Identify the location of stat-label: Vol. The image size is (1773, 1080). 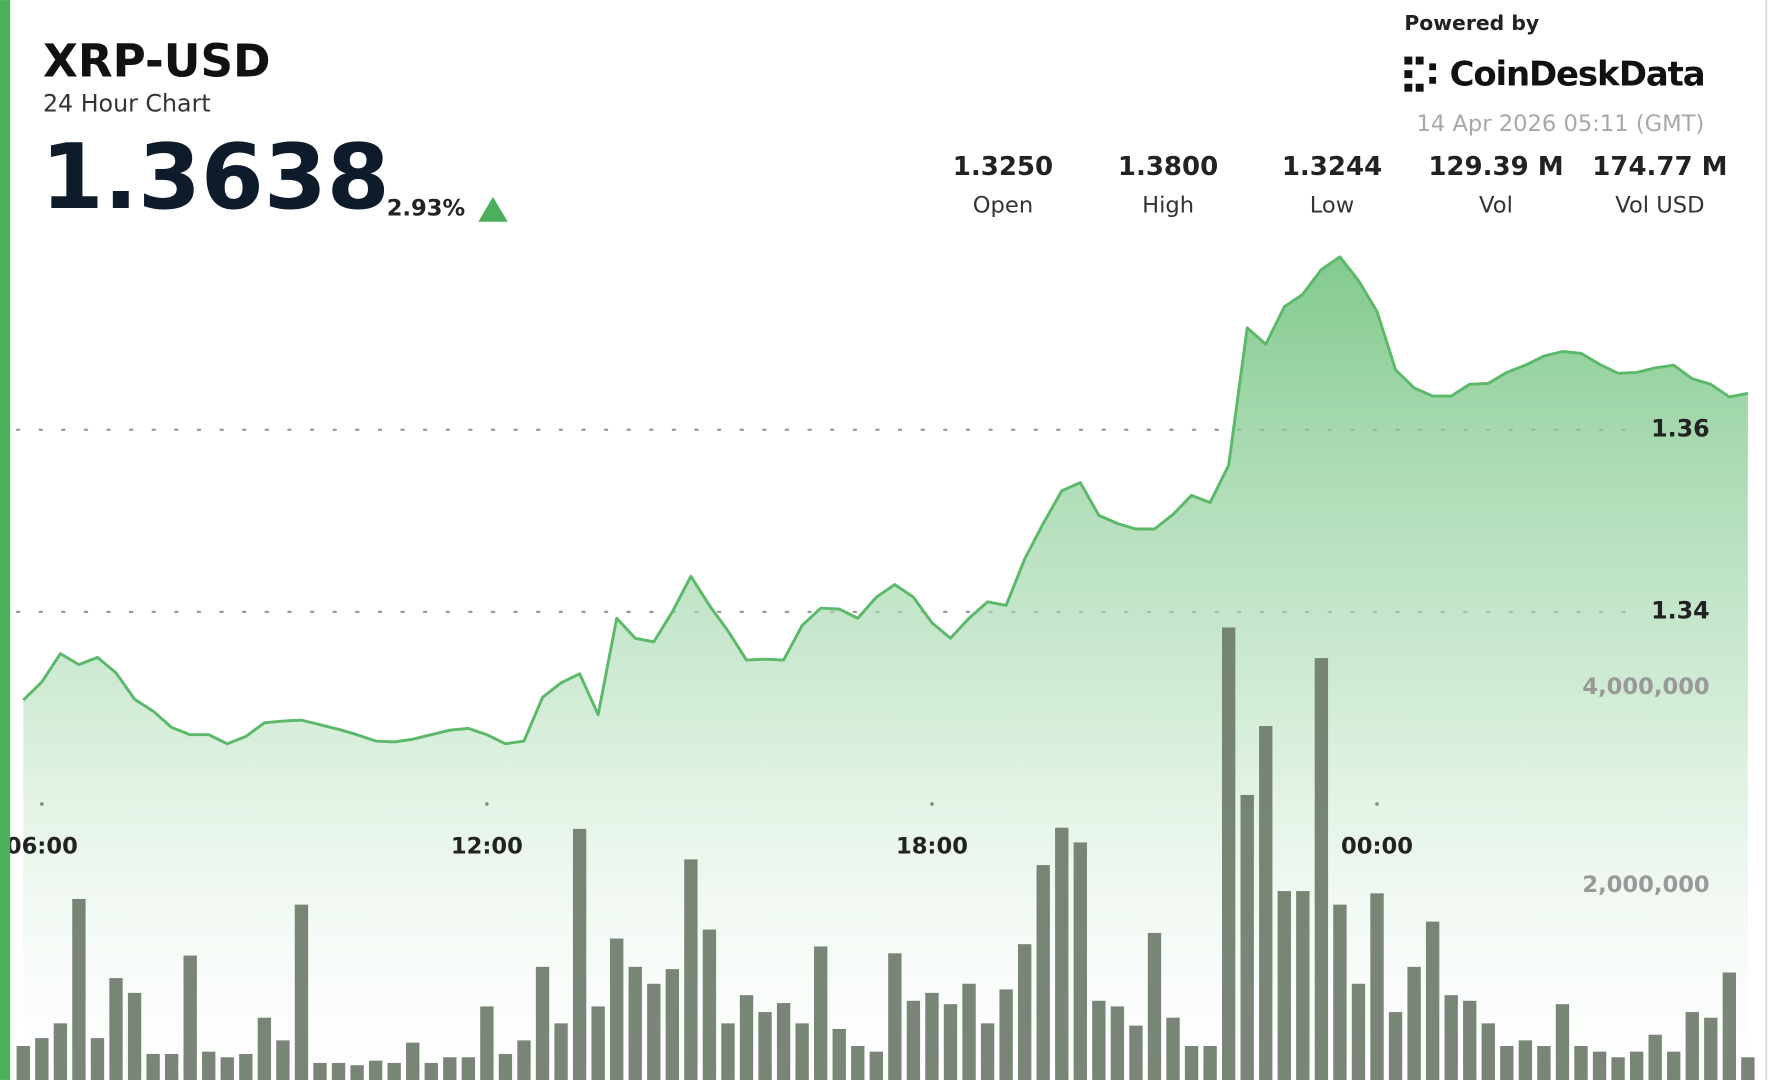
(1496, 205).